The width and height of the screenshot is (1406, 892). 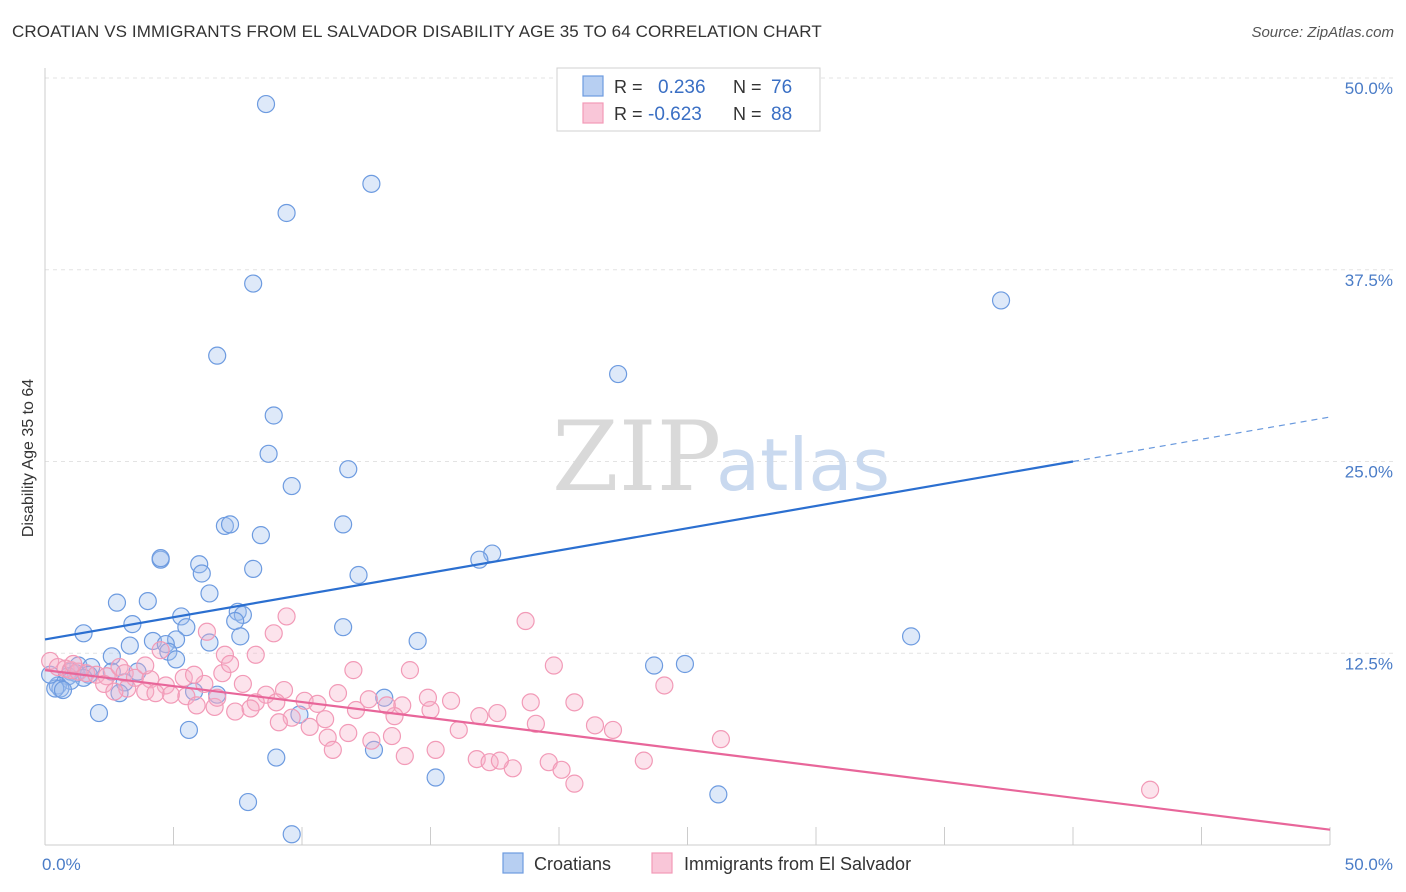 I want to click on croatians-trend-line, so click(x=559, y=550).